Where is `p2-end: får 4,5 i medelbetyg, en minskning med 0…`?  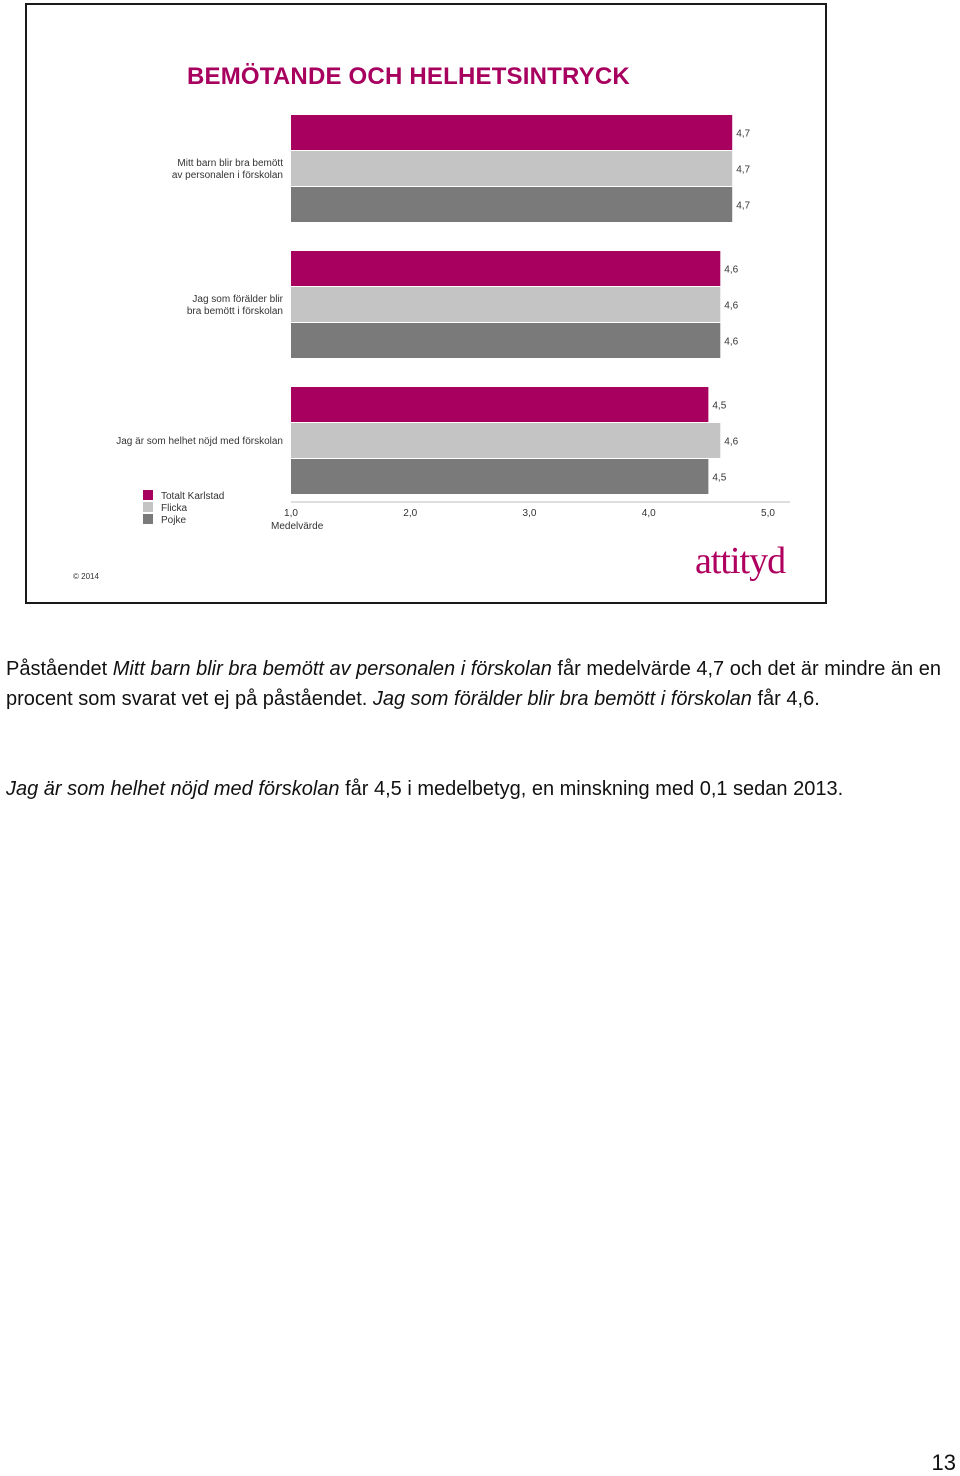 p2-end: får 4,5 i medelbetyg, en minskning med 0… is located at coordinates (591, 789).